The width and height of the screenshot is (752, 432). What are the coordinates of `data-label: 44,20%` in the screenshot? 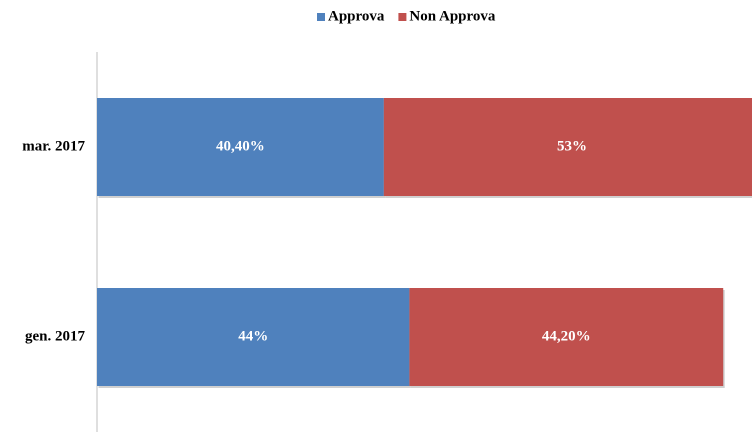 It's located at (566, 336).